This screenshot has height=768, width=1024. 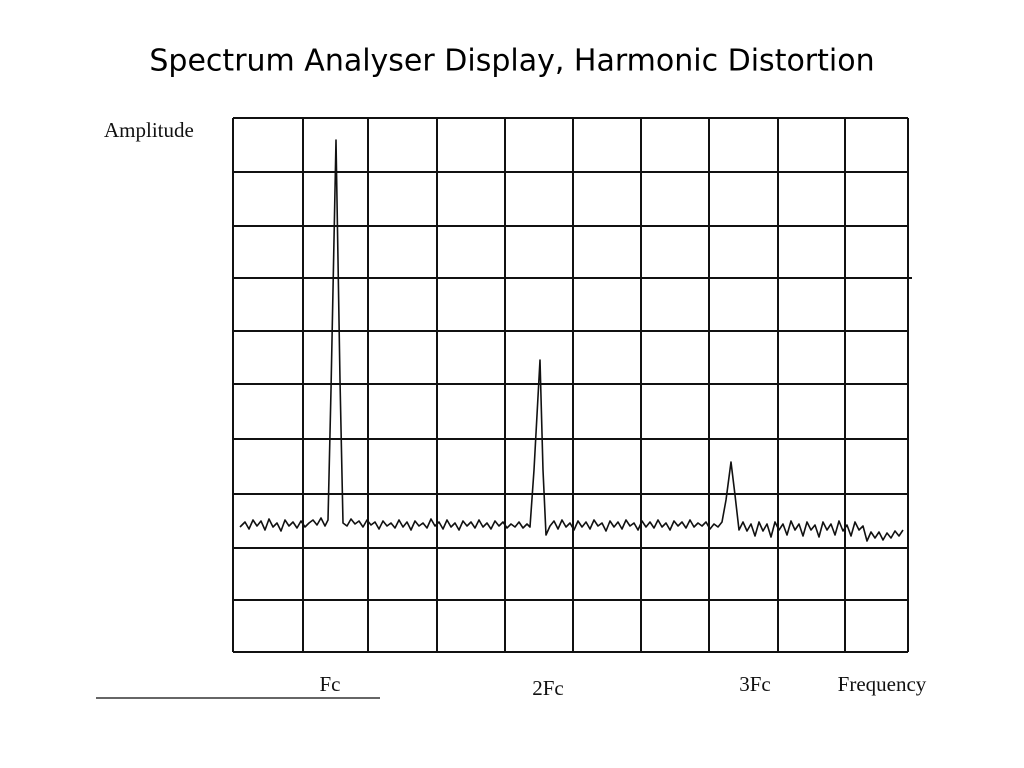 What do you see at coordinates (755, 684) in the screenshot?
I see `marker-label: 3Fc` at bounding box center [755, 684].